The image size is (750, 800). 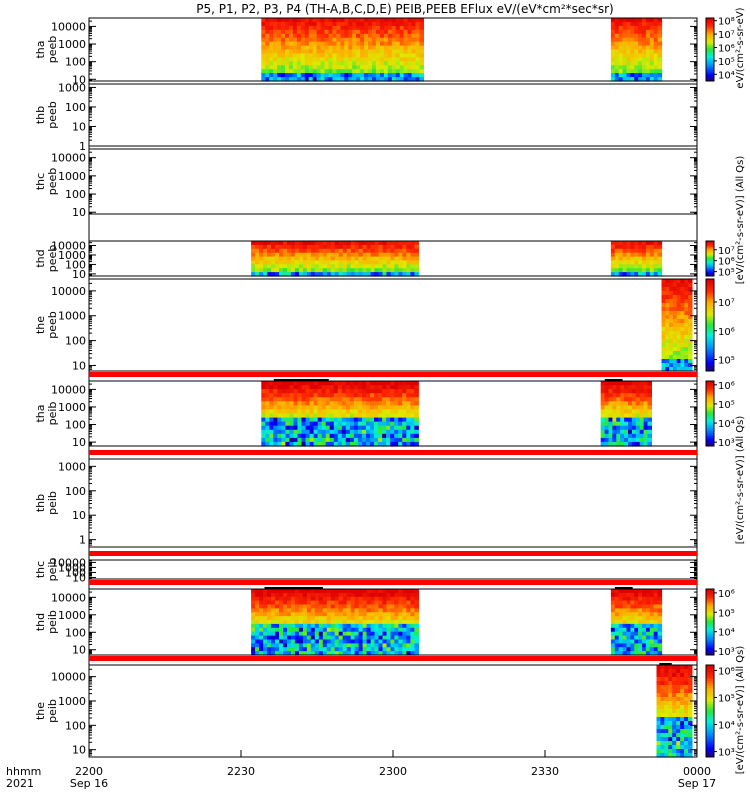 What do you see at coordinates (68, 158) in the screenshot?
I see `y-tick-label: 10000` at bounding box center [68, 158].